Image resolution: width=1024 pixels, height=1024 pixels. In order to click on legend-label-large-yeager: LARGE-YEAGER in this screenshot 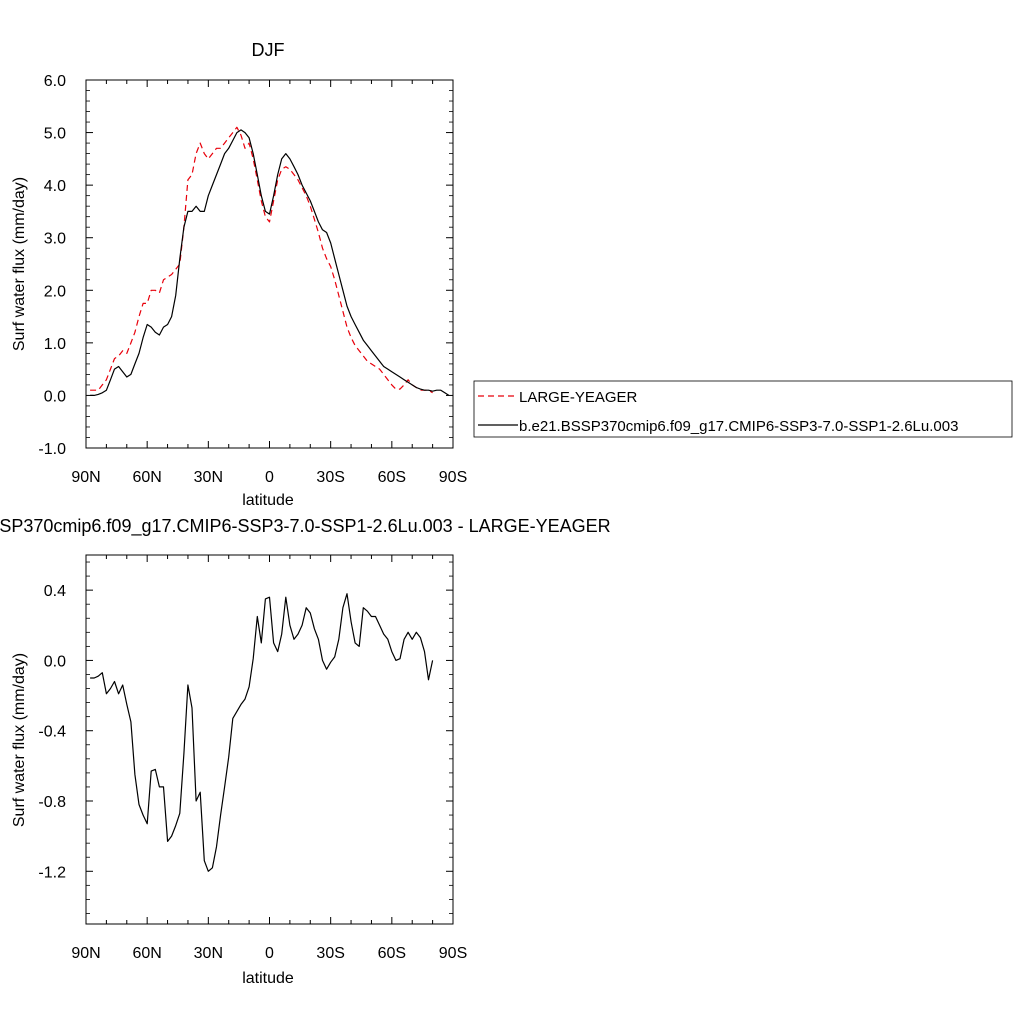, I will do `click(578, 397)`.